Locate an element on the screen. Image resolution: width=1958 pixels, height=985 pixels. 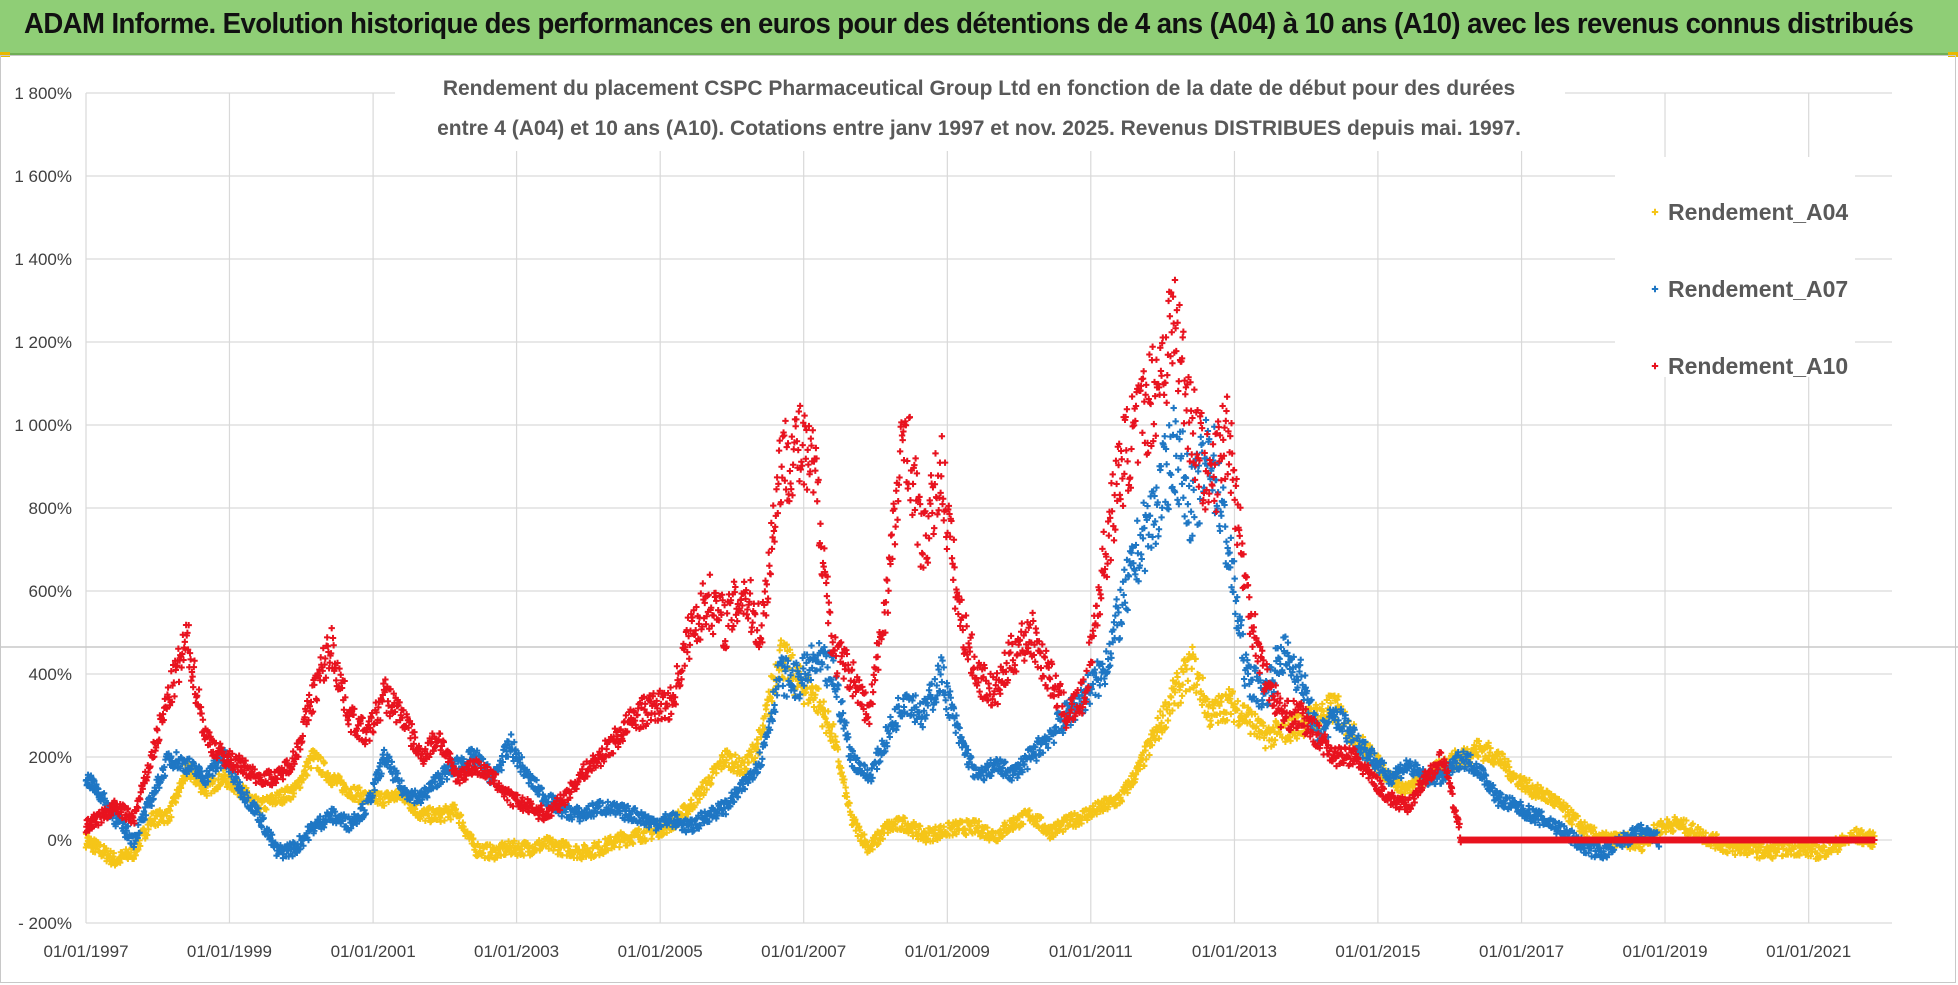
x-tick-label: 01/01/2007 is located at coordinates (803, 951).